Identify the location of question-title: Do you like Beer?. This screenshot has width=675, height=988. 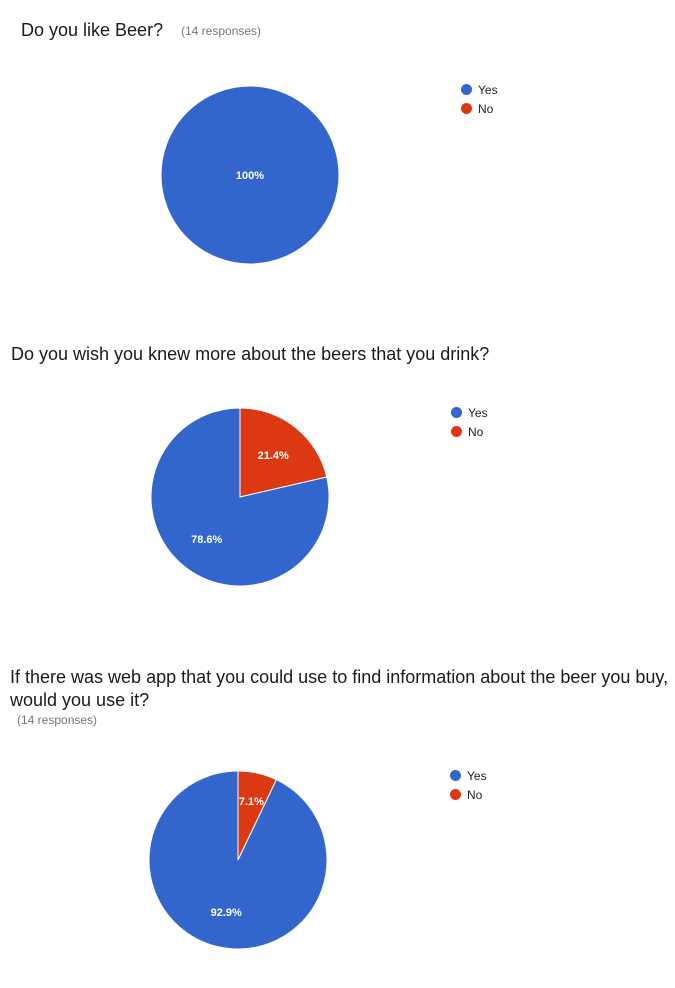
(92, 30).